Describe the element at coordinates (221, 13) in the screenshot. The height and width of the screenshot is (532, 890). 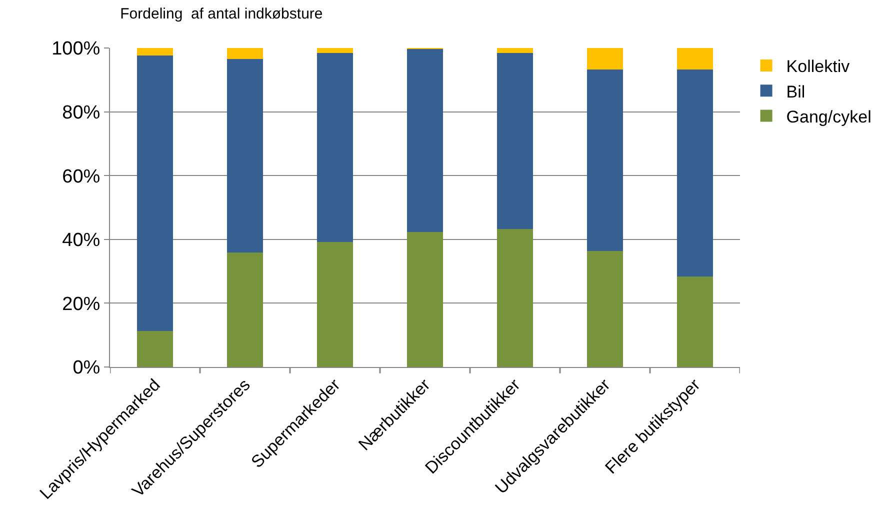
I see `chart-title: Fordeling af antal indkøbsture` at that location.